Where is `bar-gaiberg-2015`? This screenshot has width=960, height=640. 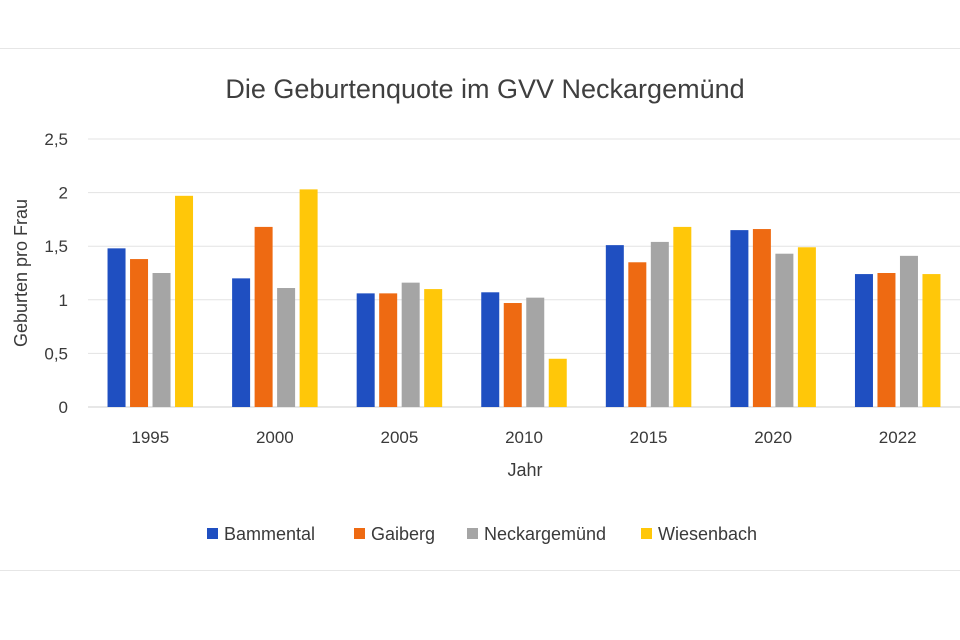
bar-gaiberg-2015 is located at coordinates (637, 334).